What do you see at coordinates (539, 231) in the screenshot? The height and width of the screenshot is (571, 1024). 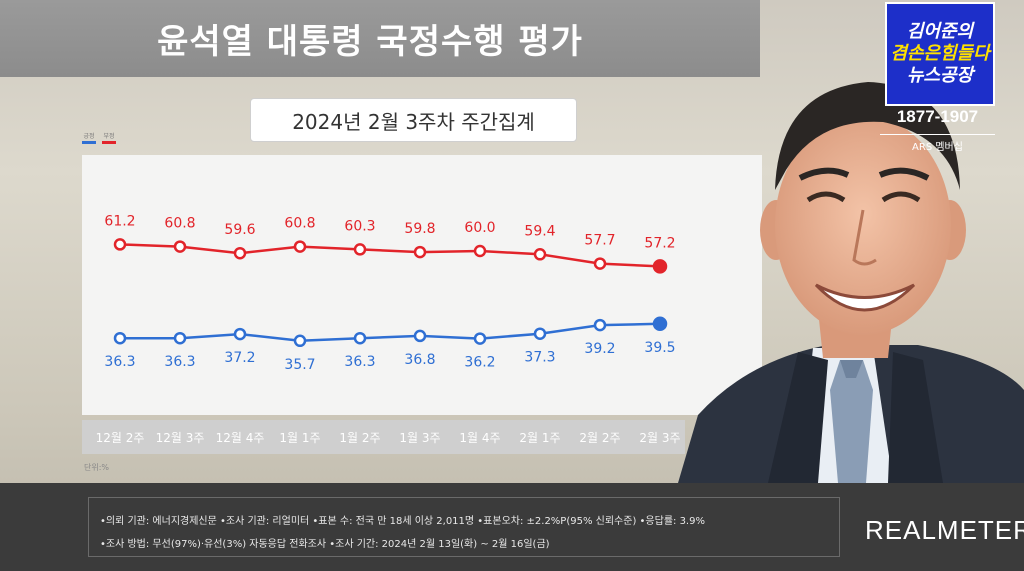 I see `data-label: 59.4` at bounding box center [539, 231].